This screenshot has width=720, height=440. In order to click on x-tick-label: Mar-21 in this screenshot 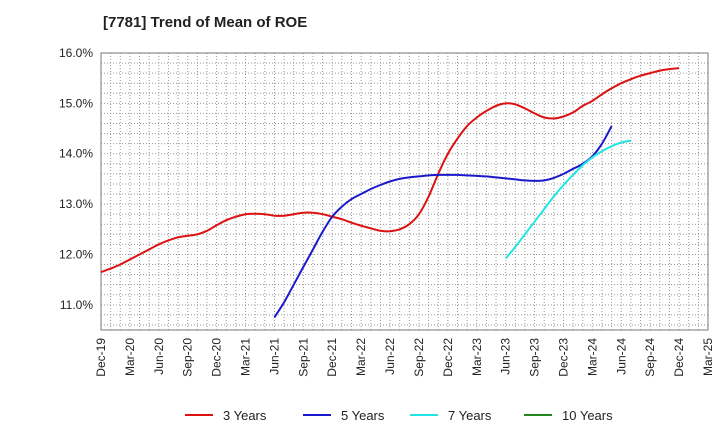, I will do `click(246, 357)`.